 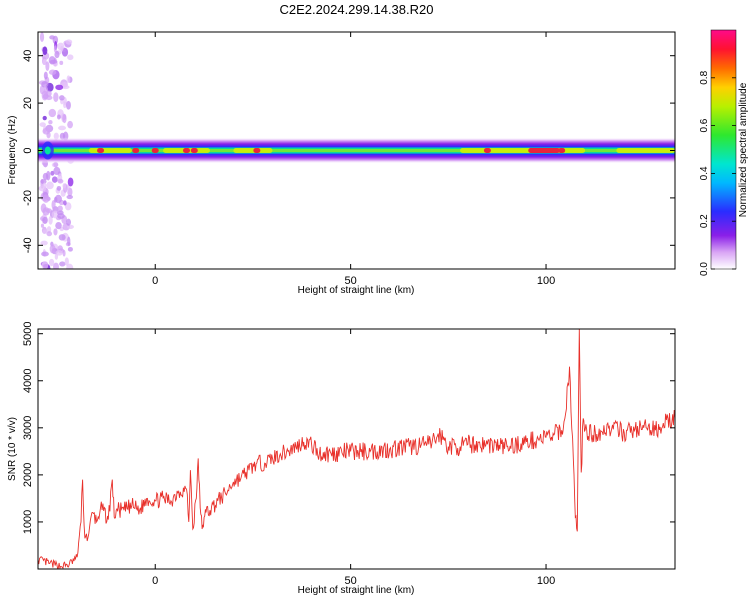 What do you see at coordinates (704, 269) in the screenshot?
I see `colorbar-tick-label: 0.0` at bounding box center [704, 269].